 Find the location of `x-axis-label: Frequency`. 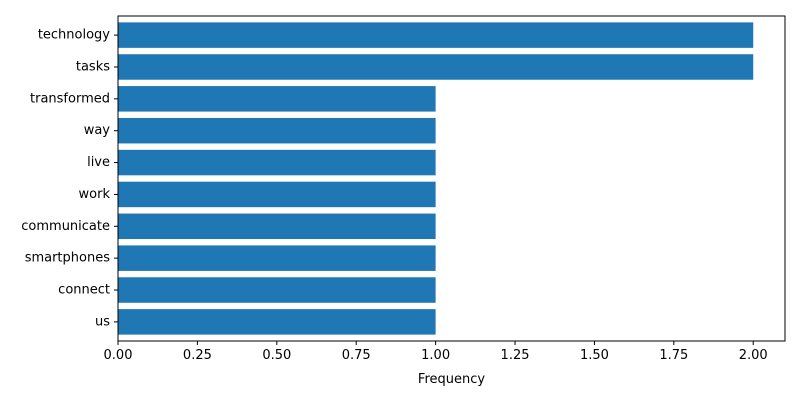

x-axis-label: Frequency is located at coordinates (451, 379).